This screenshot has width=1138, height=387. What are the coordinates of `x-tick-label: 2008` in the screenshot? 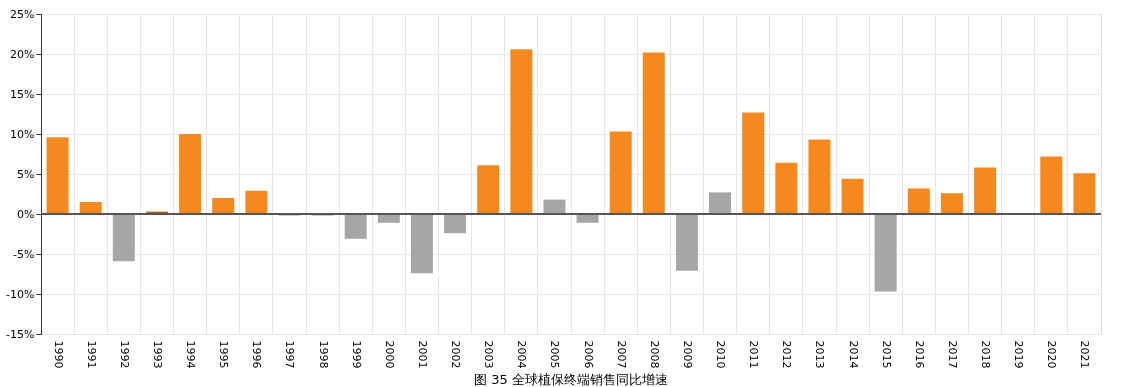 It's located at (654, 354).